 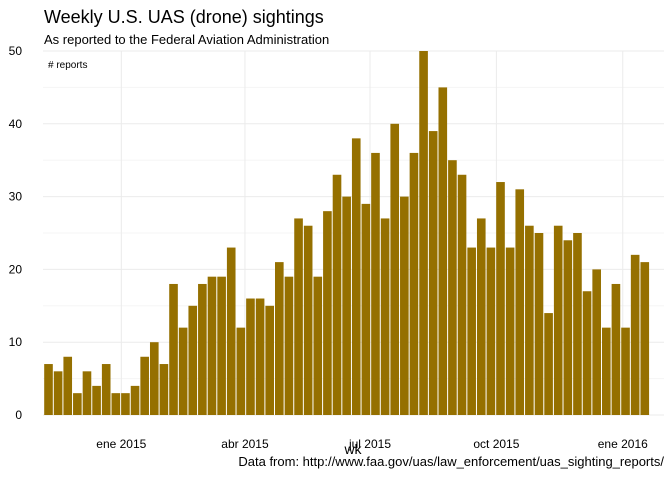 I want to click on x-axis-label: wk, so click(x=352, y=449).